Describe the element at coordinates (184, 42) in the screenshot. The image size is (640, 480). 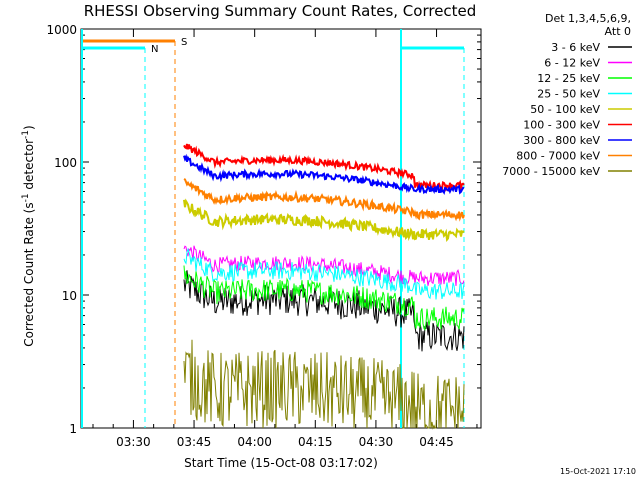
I see `flag-s-label: S` at that location.